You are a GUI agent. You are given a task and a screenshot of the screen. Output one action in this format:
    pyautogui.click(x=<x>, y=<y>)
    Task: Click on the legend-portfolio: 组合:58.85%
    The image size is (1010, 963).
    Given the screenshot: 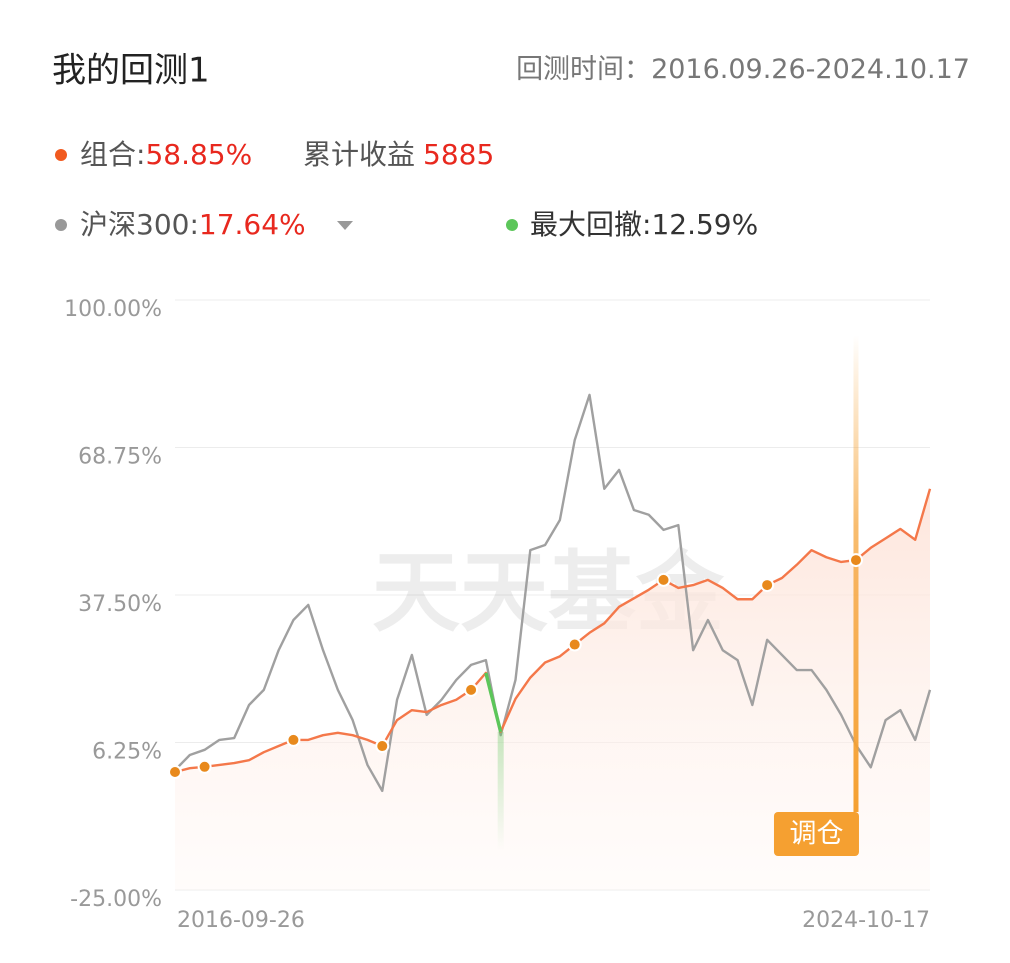 What is the action you would take?
    pyautogui.click(x=166, y=154)
    